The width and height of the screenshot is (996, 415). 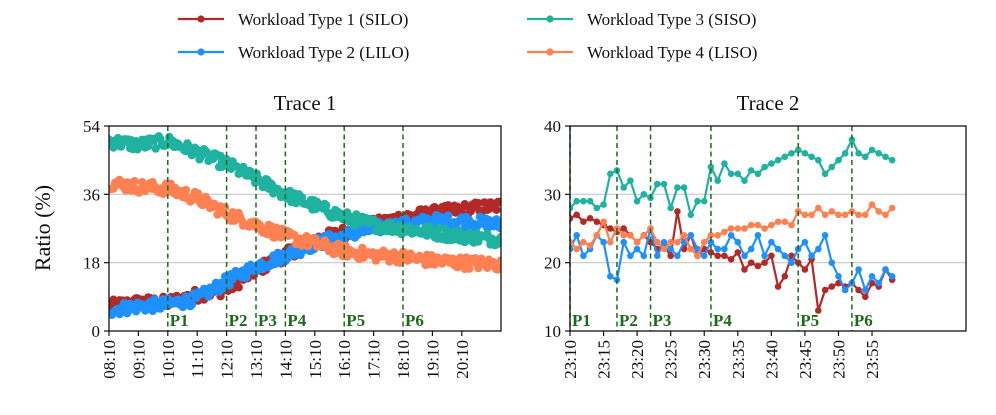 I want to click on trace-2-xtick-label: 23:30, so click(x=704, y=359).